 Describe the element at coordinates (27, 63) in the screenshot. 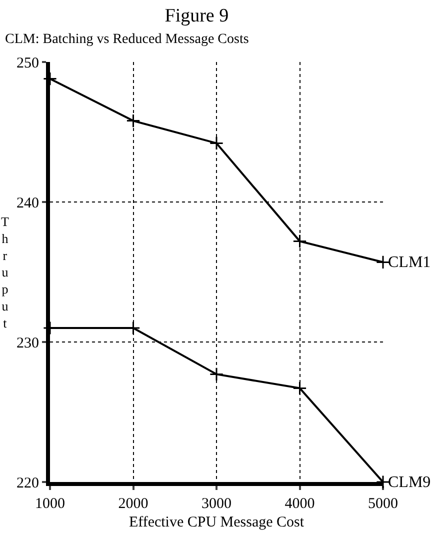

I see `y-tick-label: 250` at that location.